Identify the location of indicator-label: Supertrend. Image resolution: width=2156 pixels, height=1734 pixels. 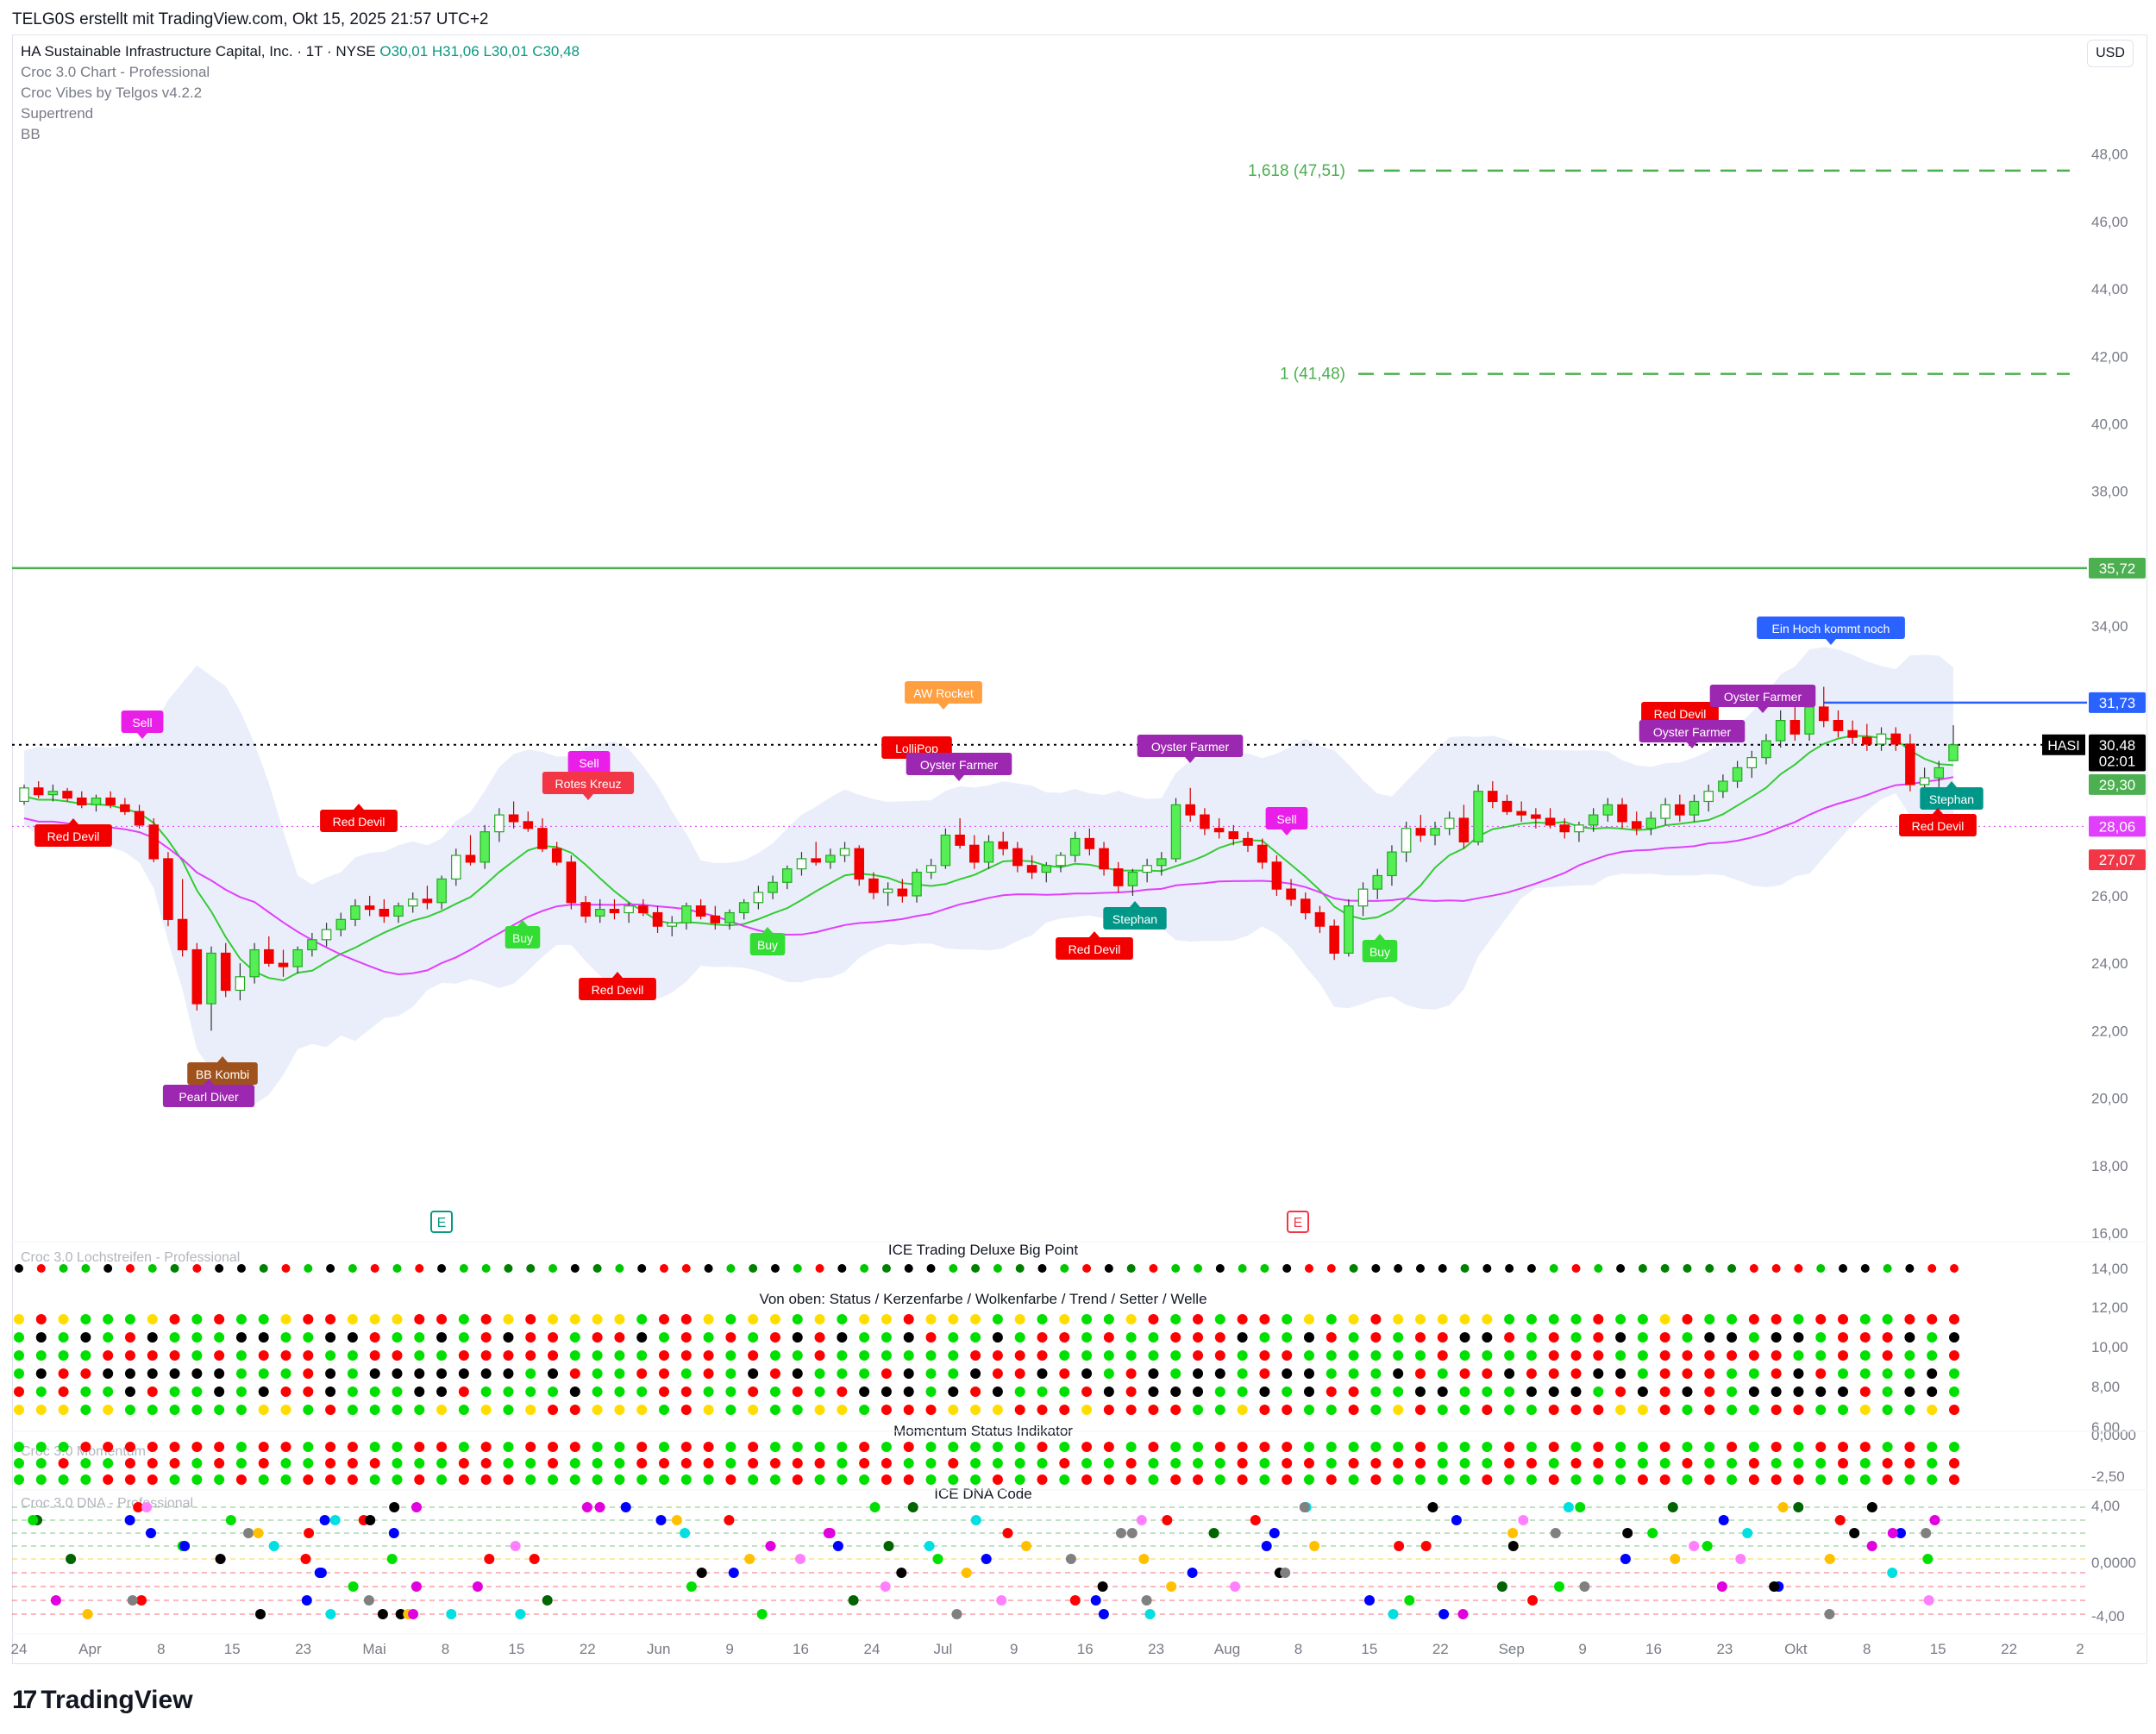
(57, 113).